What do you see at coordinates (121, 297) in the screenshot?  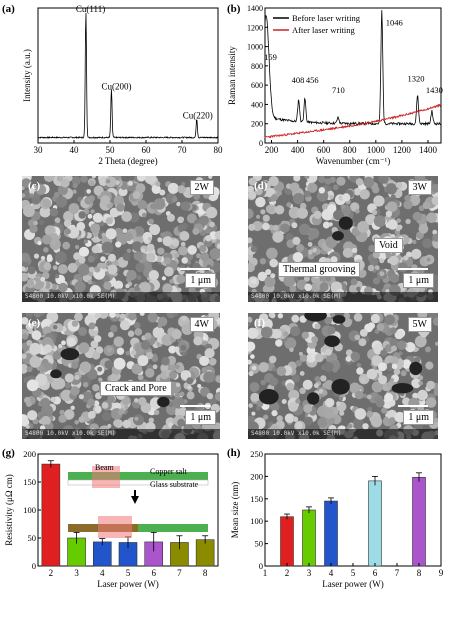 I see `sem-footer: S4800 10.0kV x10.0k SE(M)` at bounding box center [121, 297].